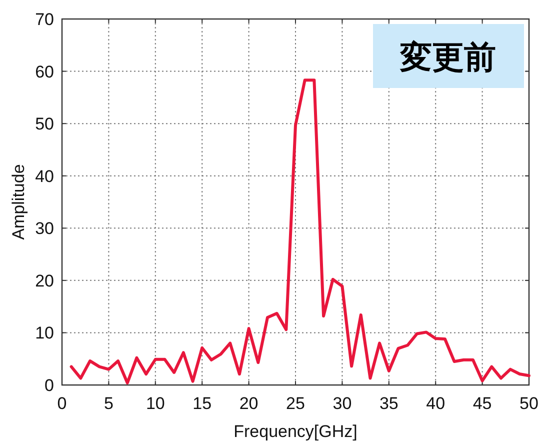 The image size is (543, 445). I want to click on y-tick-label: 40, so click(44, 176).